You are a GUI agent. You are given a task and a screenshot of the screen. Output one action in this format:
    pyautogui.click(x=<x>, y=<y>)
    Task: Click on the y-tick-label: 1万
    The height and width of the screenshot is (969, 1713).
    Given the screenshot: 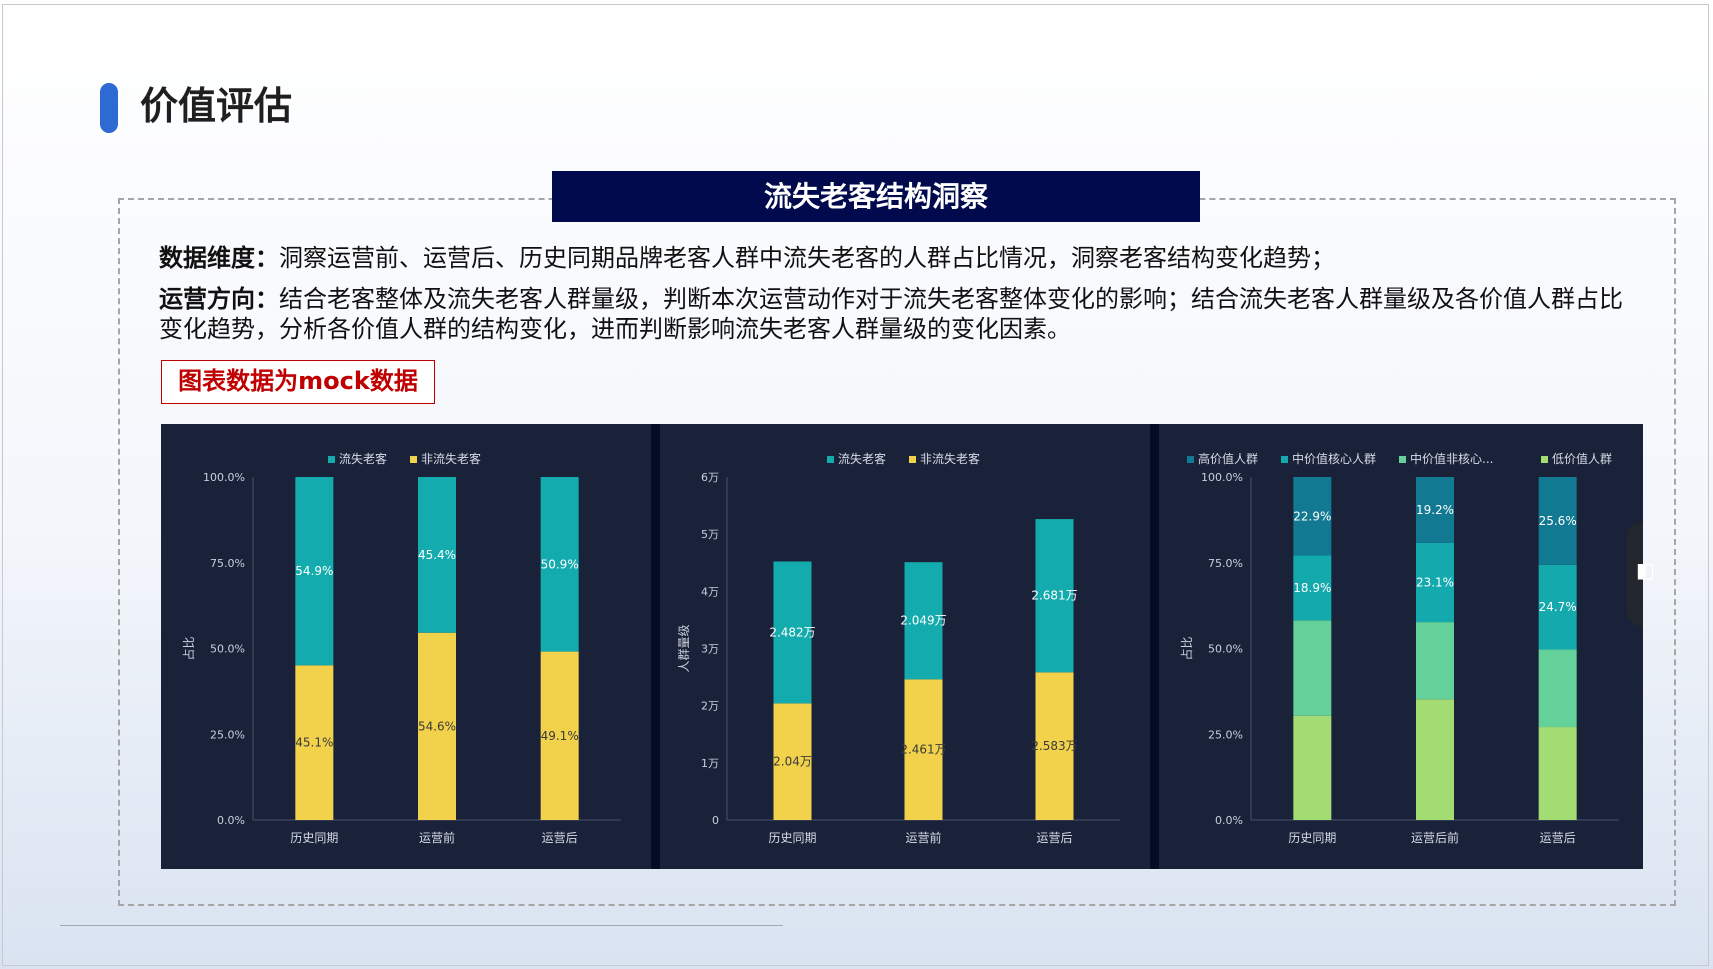 What is the action you would take?
    pyautogui.click(x=710, y=763)
    